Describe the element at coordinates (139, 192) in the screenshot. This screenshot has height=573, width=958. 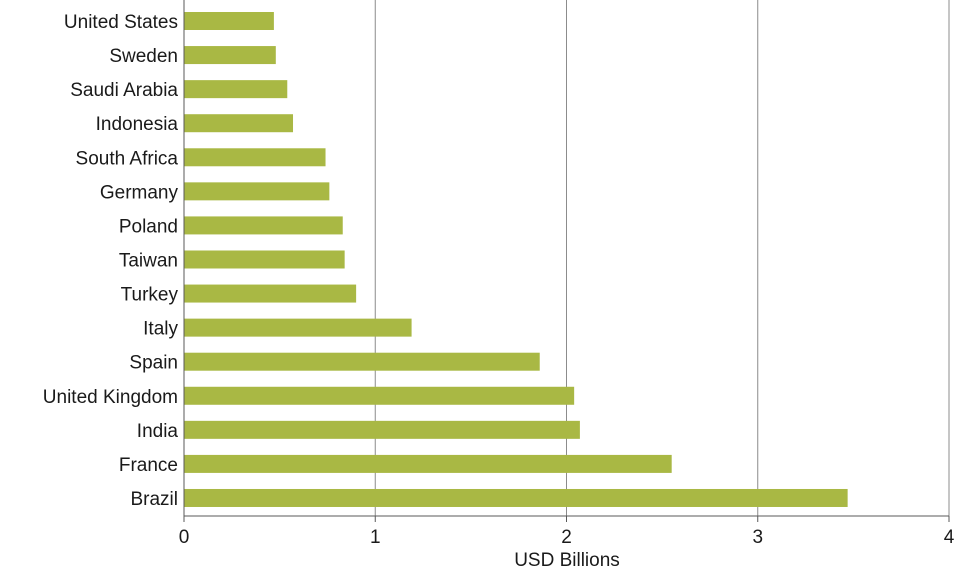
I see `category-label-germany: Germany` at that location.